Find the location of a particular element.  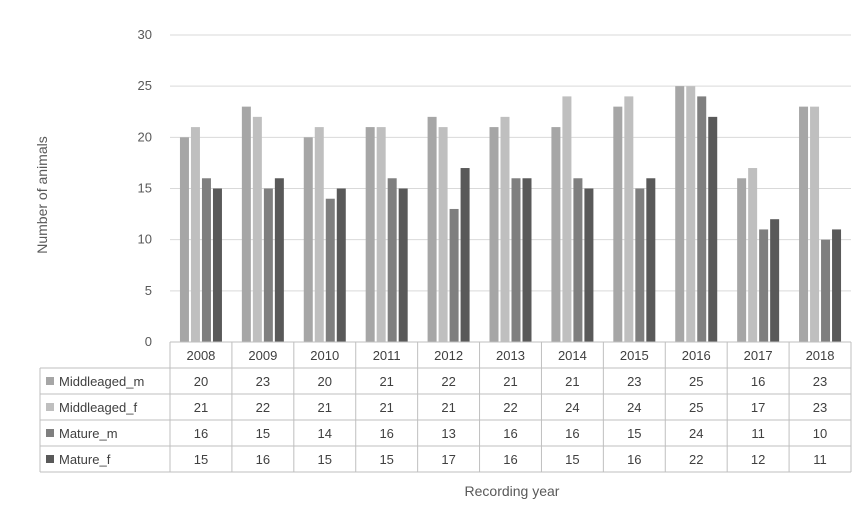

y-tick-label: 0 is located at coordinates (148, 341).